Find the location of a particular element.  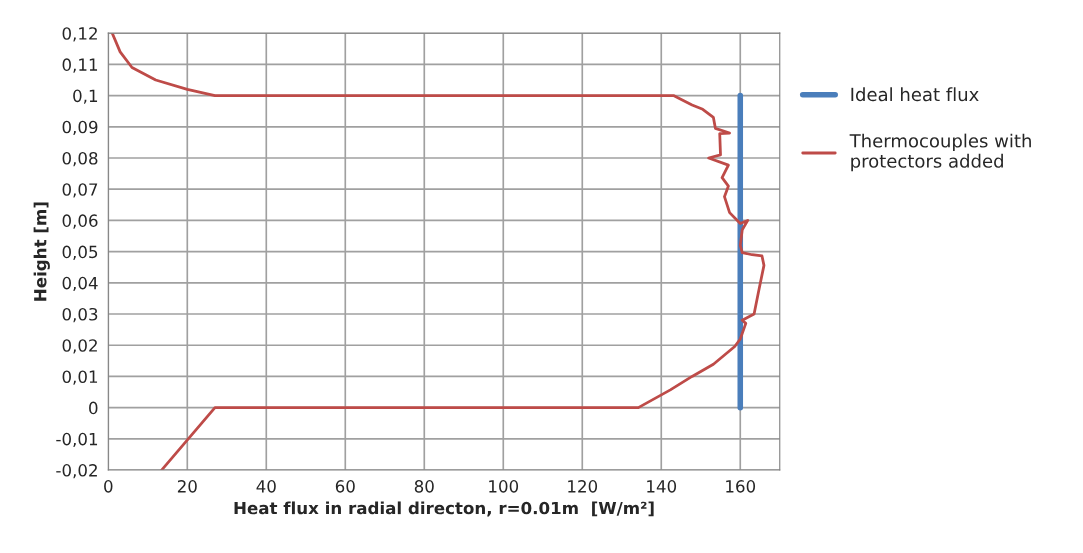

y-tick-label: 0,11 is located at coordinates (80, 65).